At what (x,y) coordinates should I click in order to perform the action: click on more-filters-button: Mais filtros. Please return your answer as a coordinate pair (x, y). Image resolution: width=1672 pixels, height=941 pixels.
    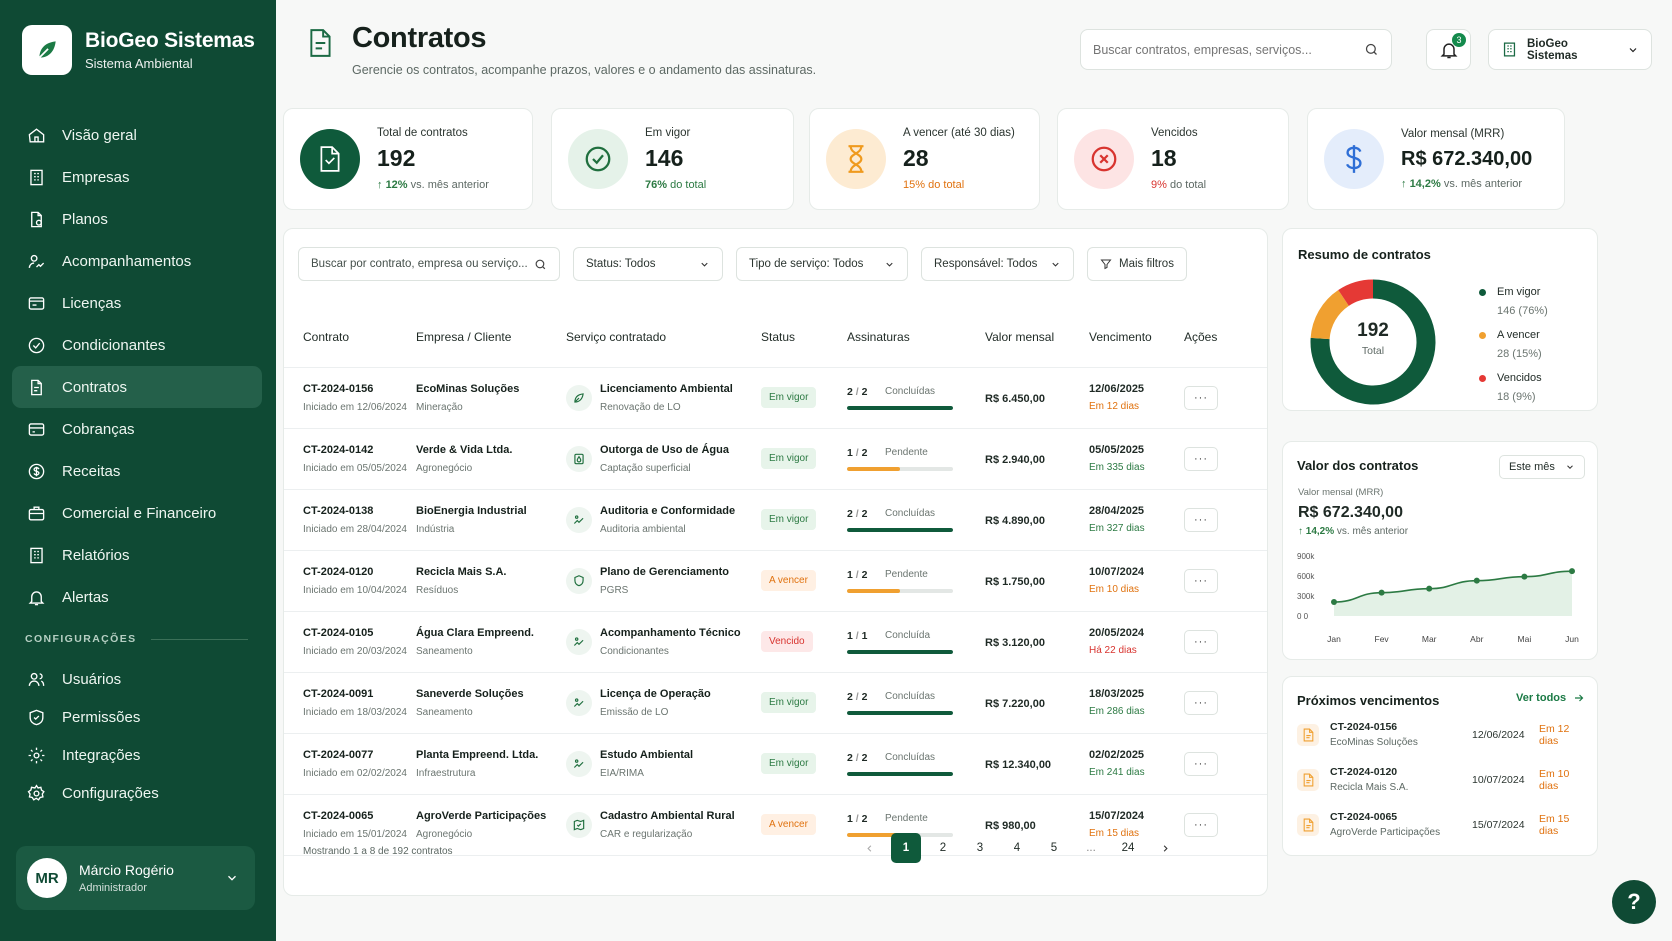
    Looking at the image, I should click on (1137, 264).